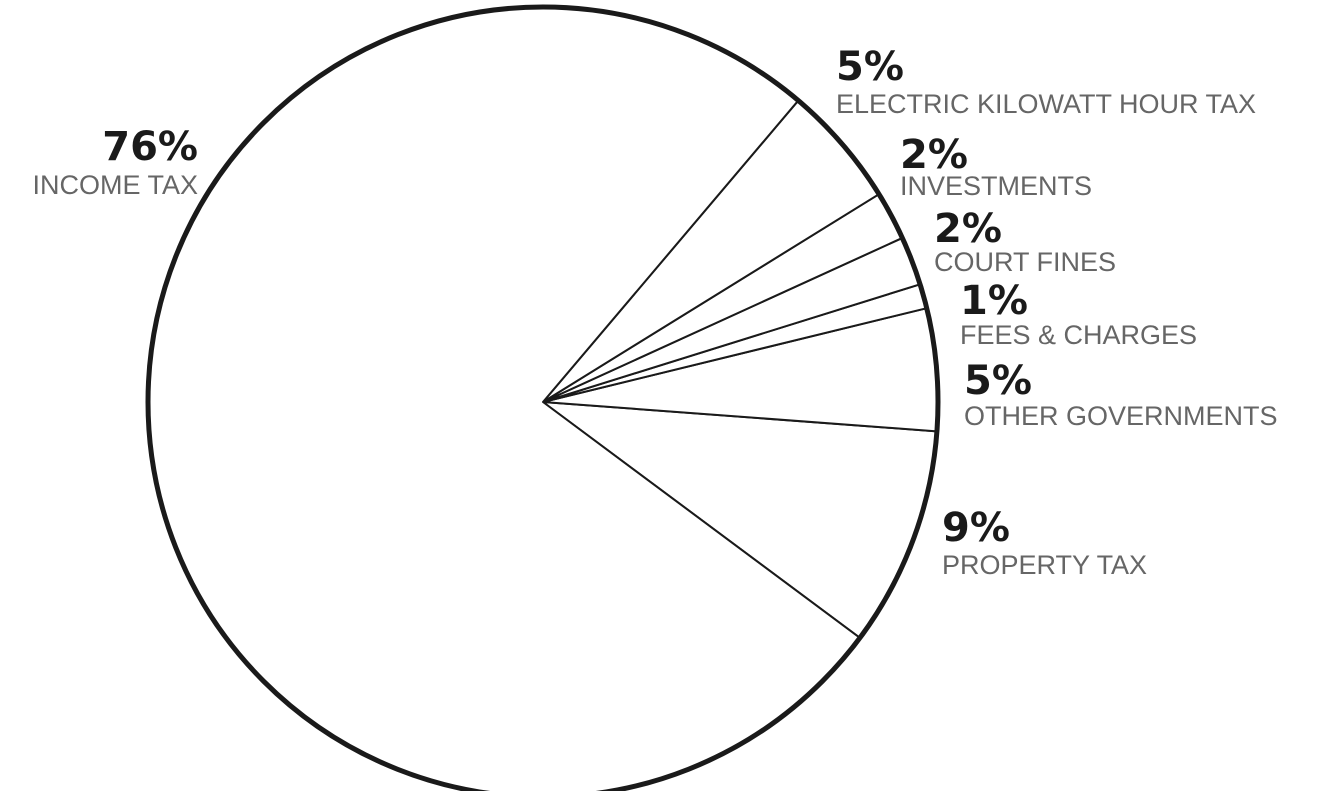  I want to click on slice-percent-income-tax: 76%, so click(150, 147).